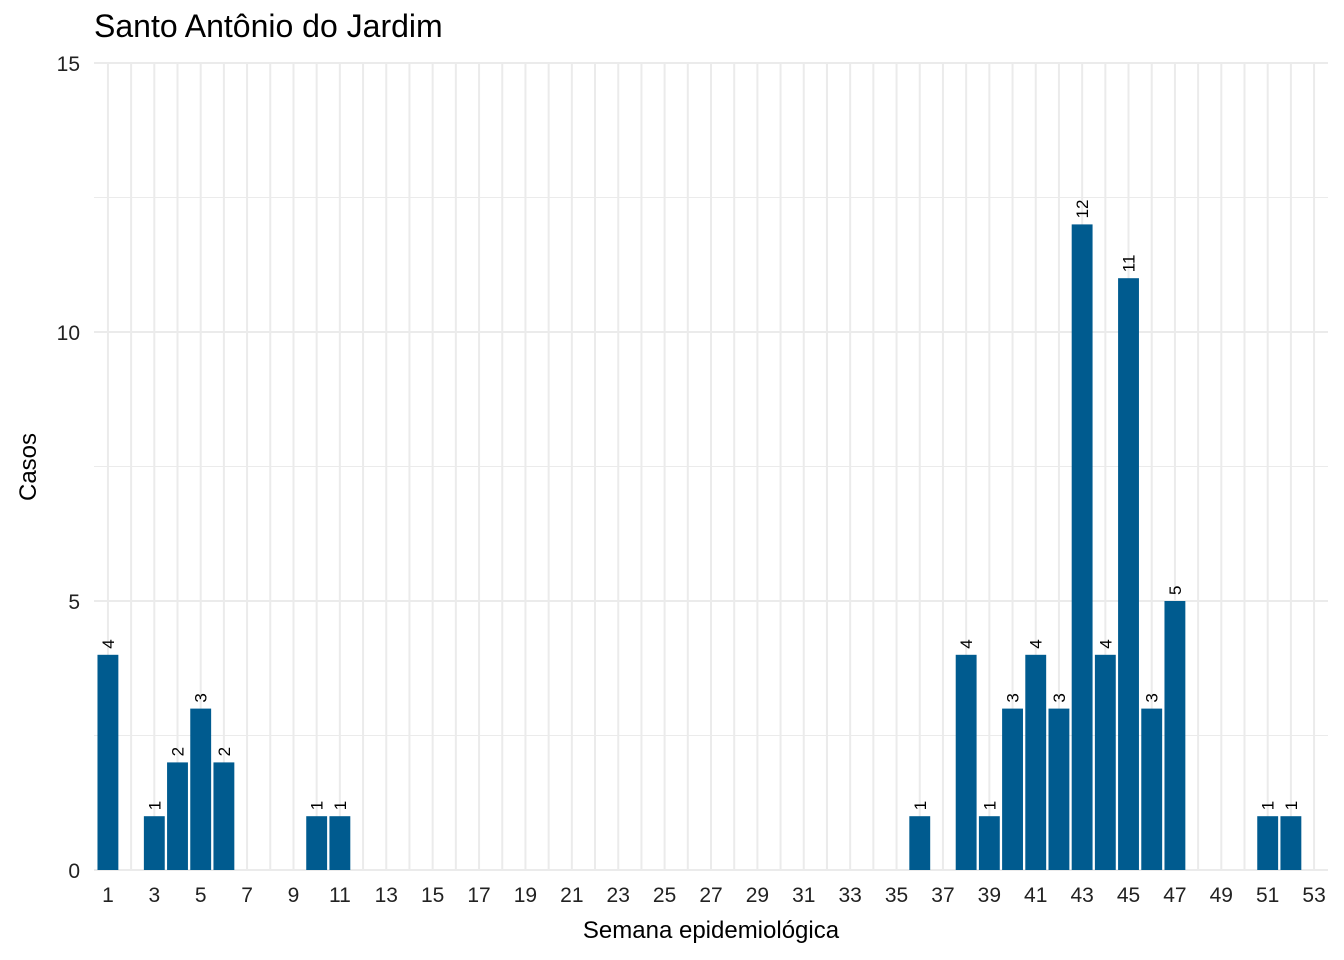 The image size is (1344, 960). What do you see at coordinates (1081, 895) in the screenshot?
I see `x-tick-label: 43` at bounding box center [1081, 895].